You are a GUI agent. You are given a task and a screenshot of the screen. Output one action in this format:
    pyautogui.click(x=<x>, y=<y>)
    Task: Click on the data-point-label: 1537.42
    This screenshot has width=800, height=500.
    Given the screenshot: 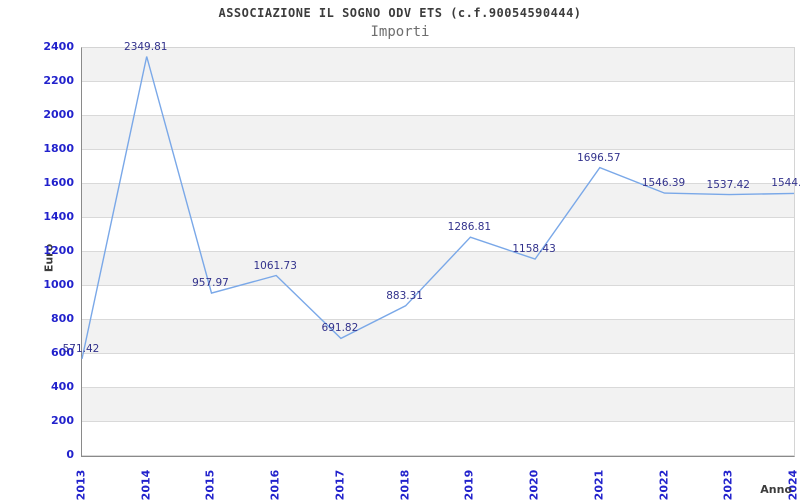 What is the action you would take?
    pyautogui.click(x=728, y=184)
    